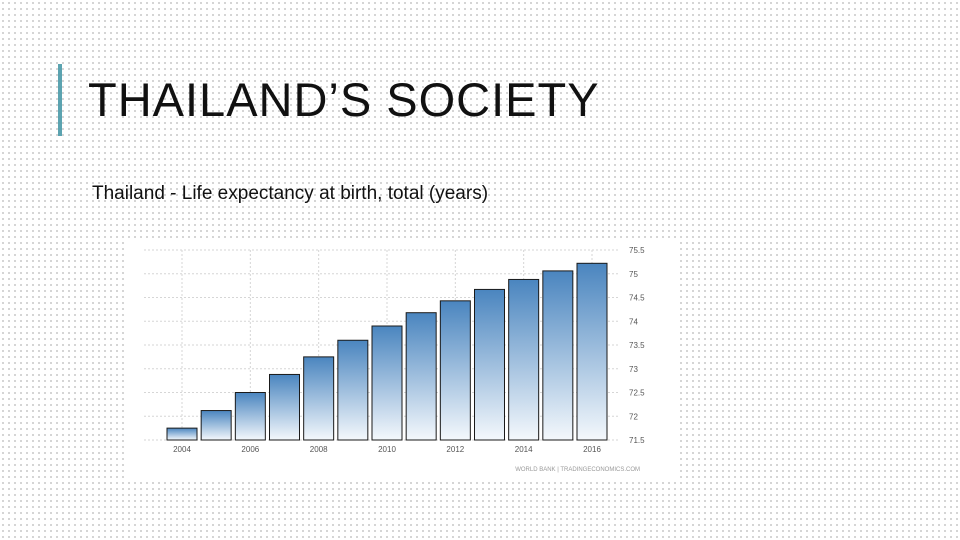 This screenshot has width=960, height=540. Describe the element at coordinates (633, 369) in the screenshot. I see `y-tick-label: 73` at that location.